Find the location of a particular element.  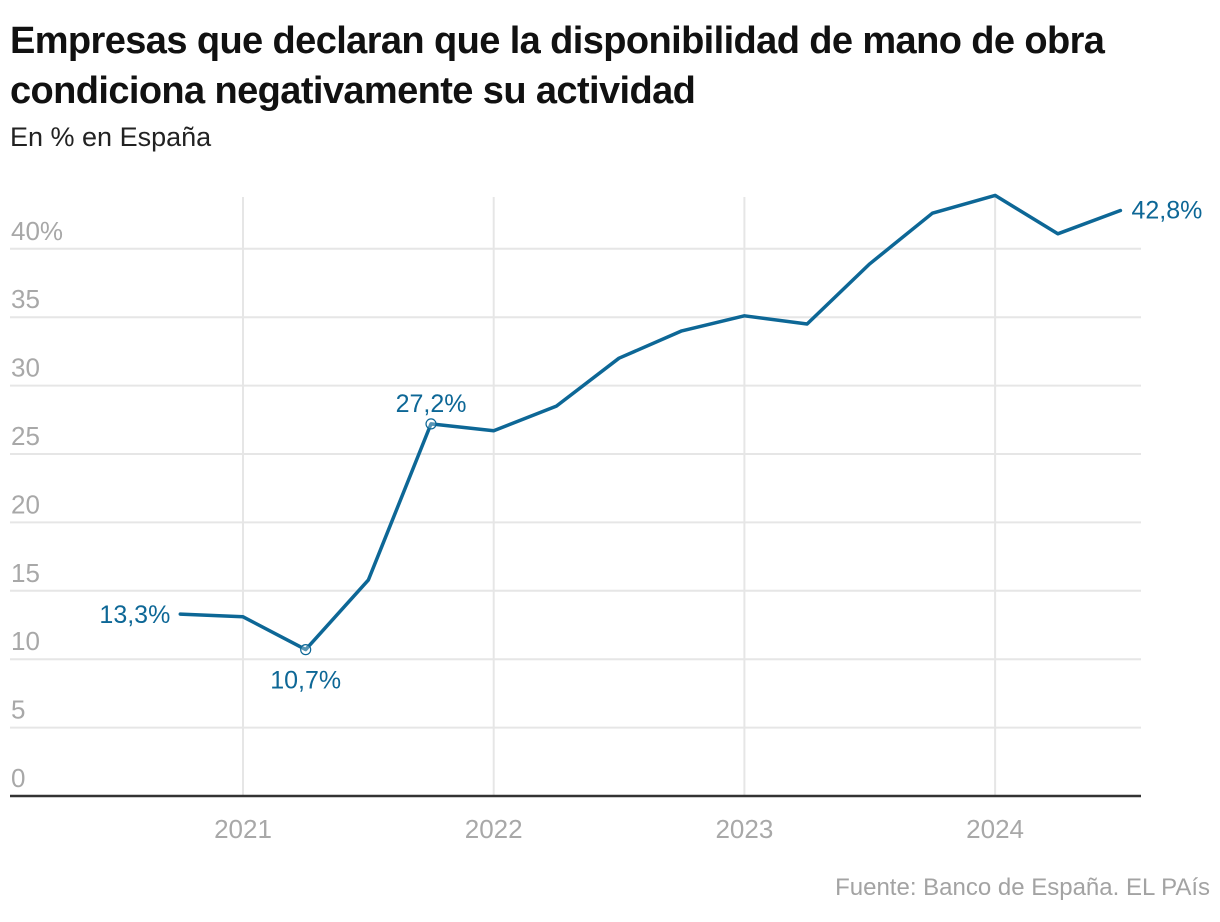

x-axis-ticks: 2021 2022 2023 2024 is located at coordinates (619, 829).